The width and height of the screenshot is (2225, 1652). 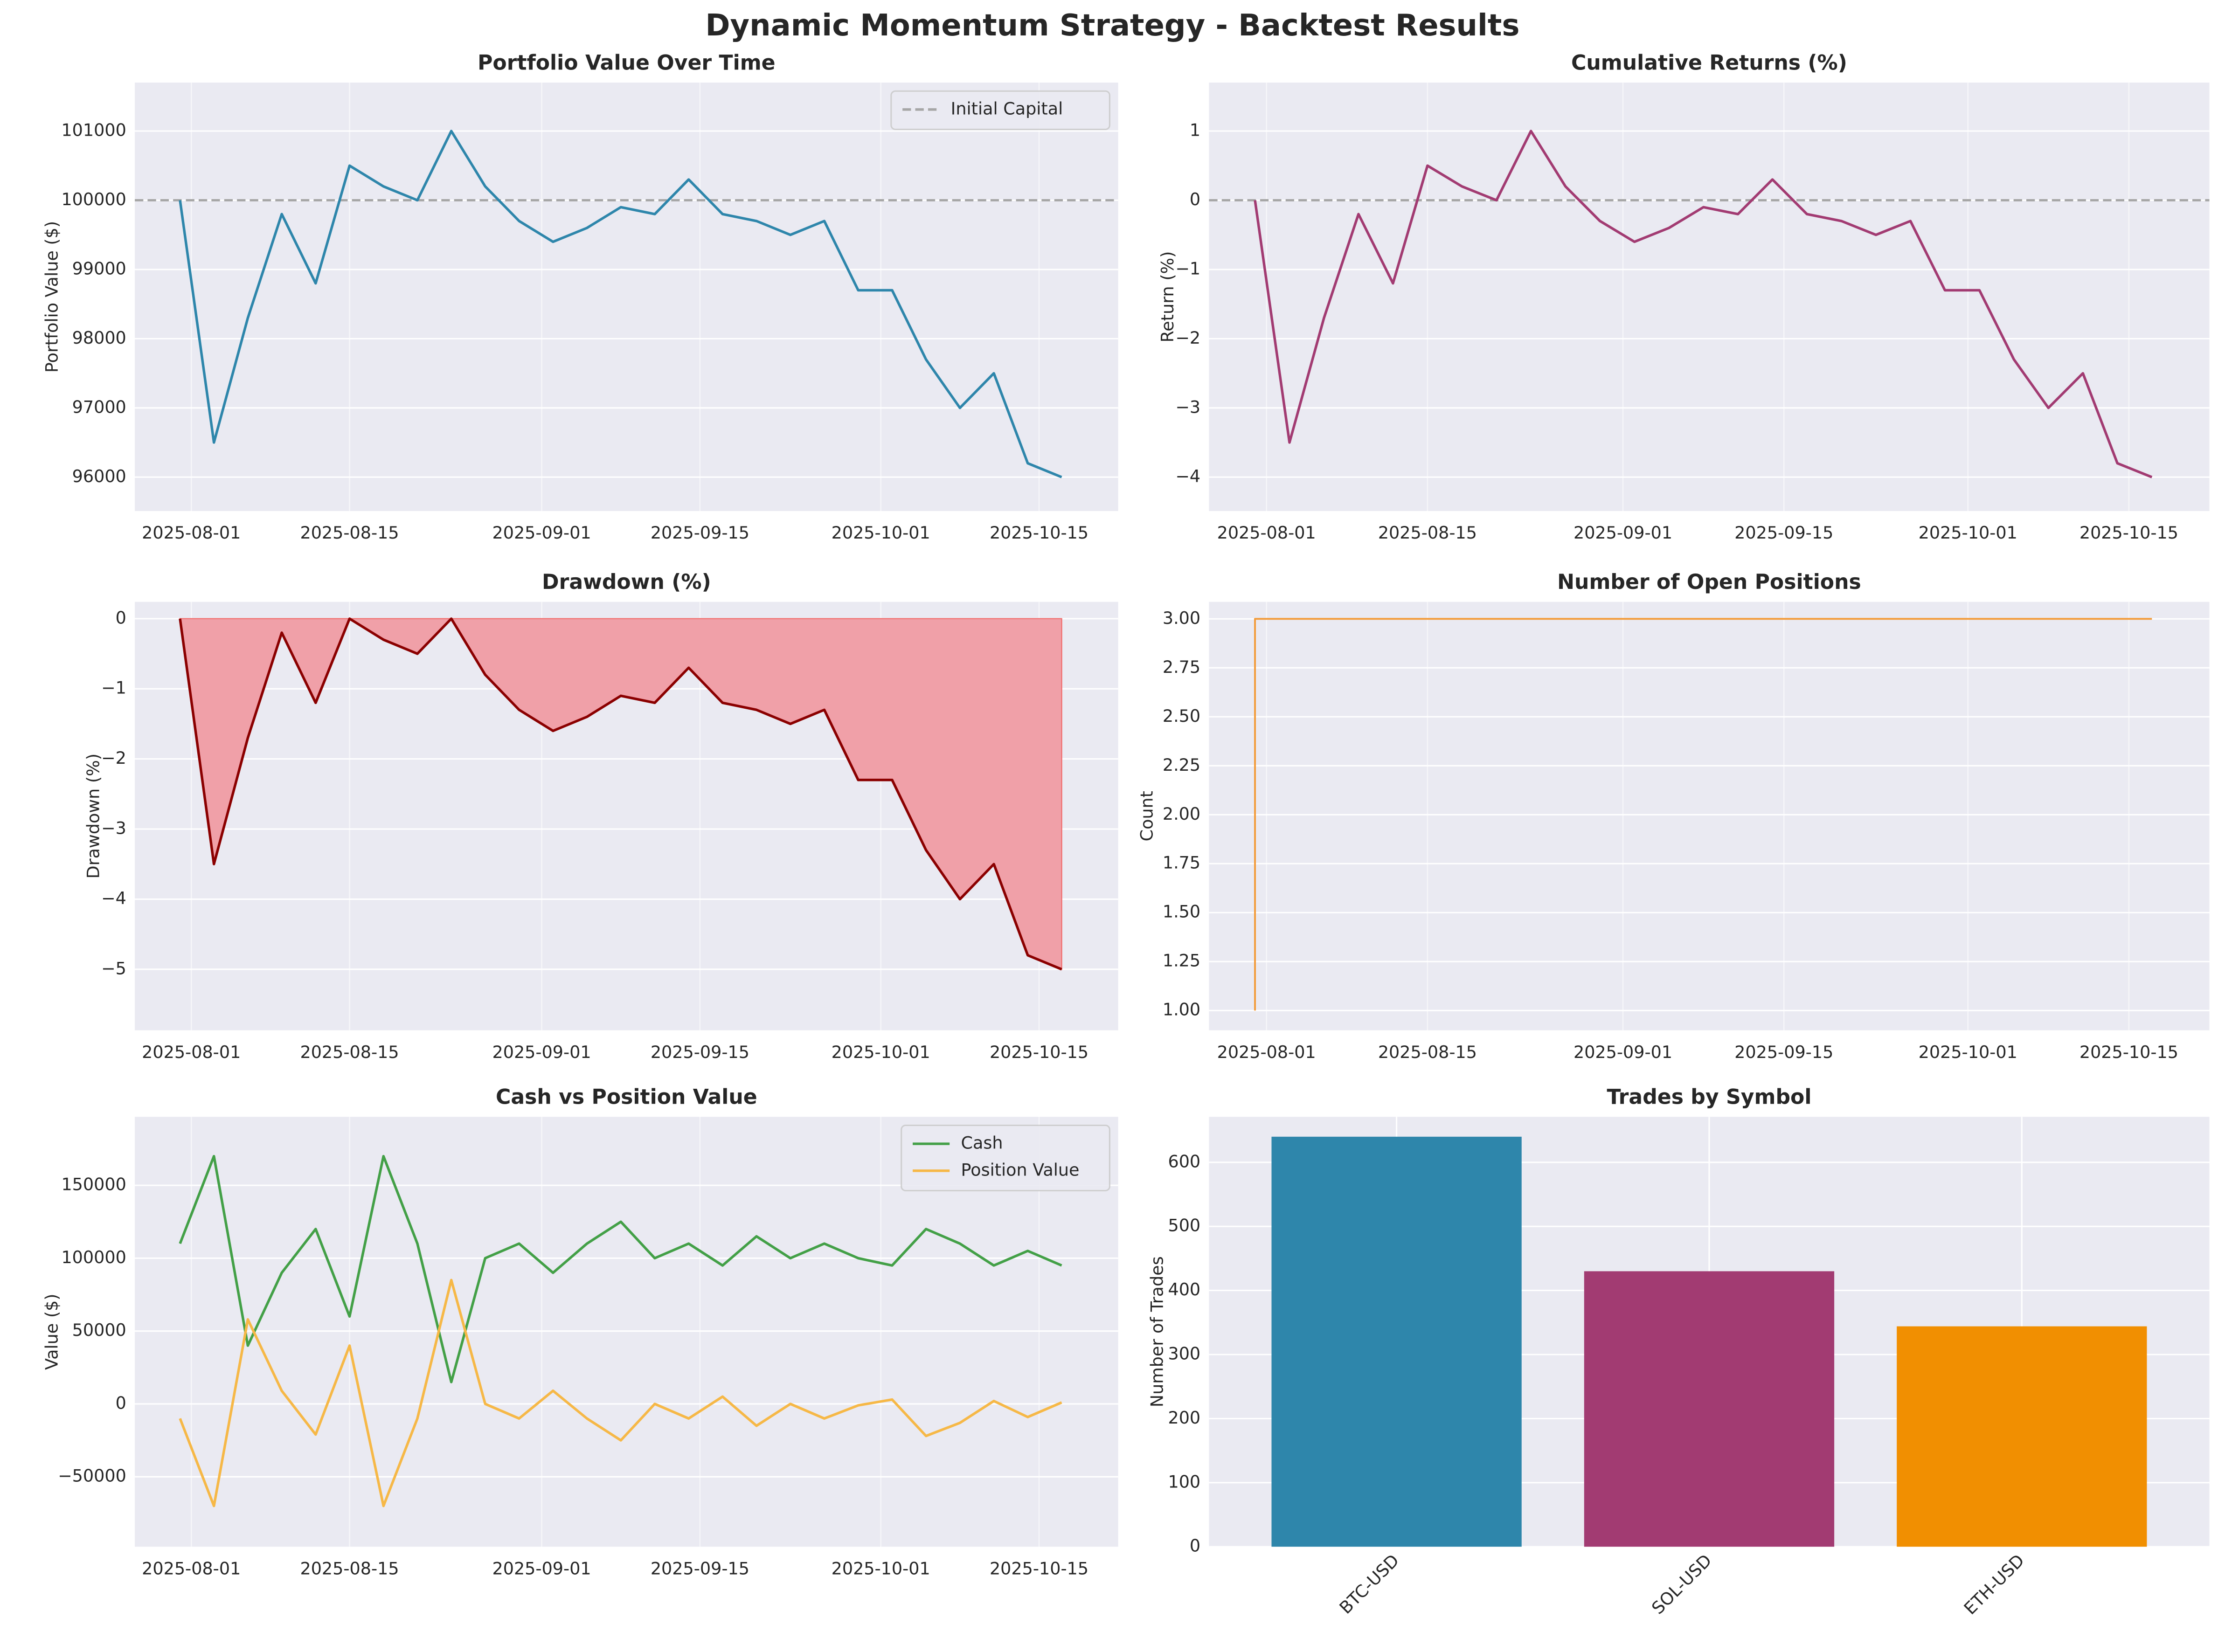 What do you see at coordinates (99, 1330) in the screenshot?
I see `y-tick-label: 50000` at bounding box center [99, 1330].